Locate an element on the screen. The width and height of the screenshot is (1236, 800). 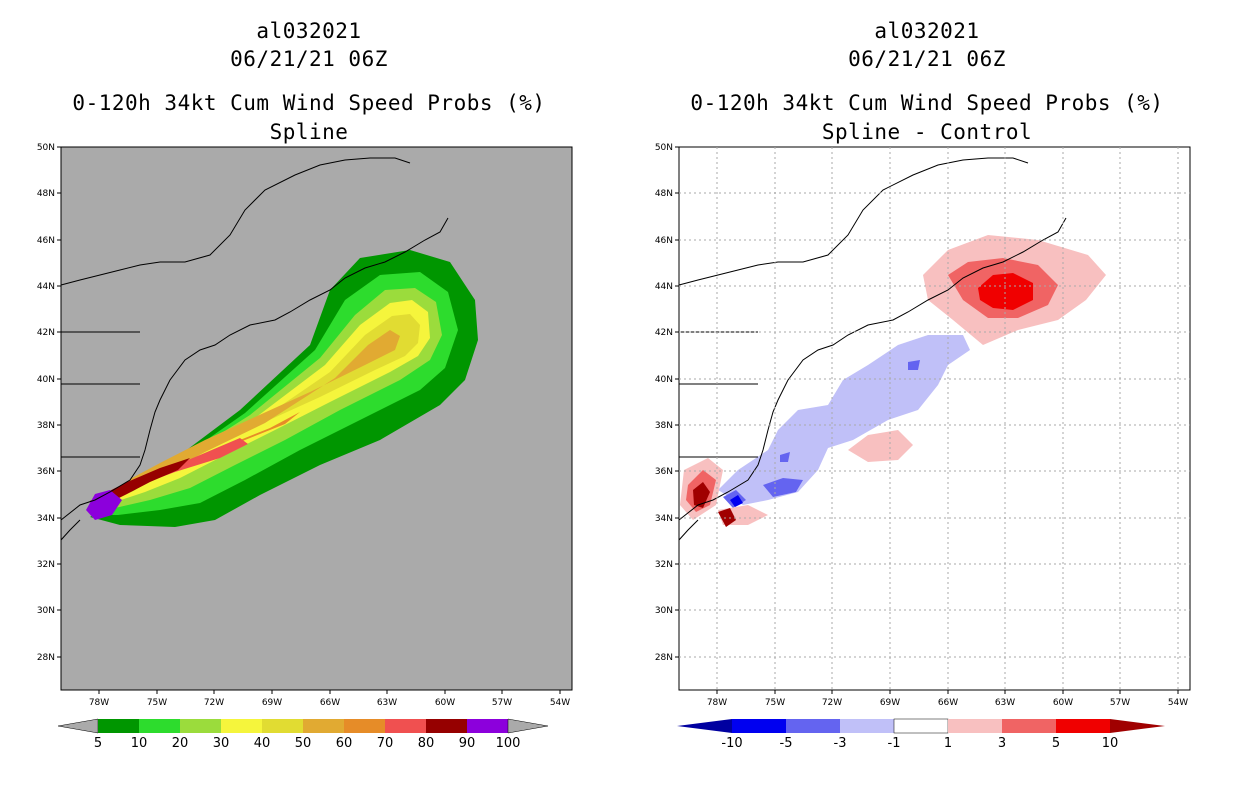
difference-contours is located at coordinates (893, 381).